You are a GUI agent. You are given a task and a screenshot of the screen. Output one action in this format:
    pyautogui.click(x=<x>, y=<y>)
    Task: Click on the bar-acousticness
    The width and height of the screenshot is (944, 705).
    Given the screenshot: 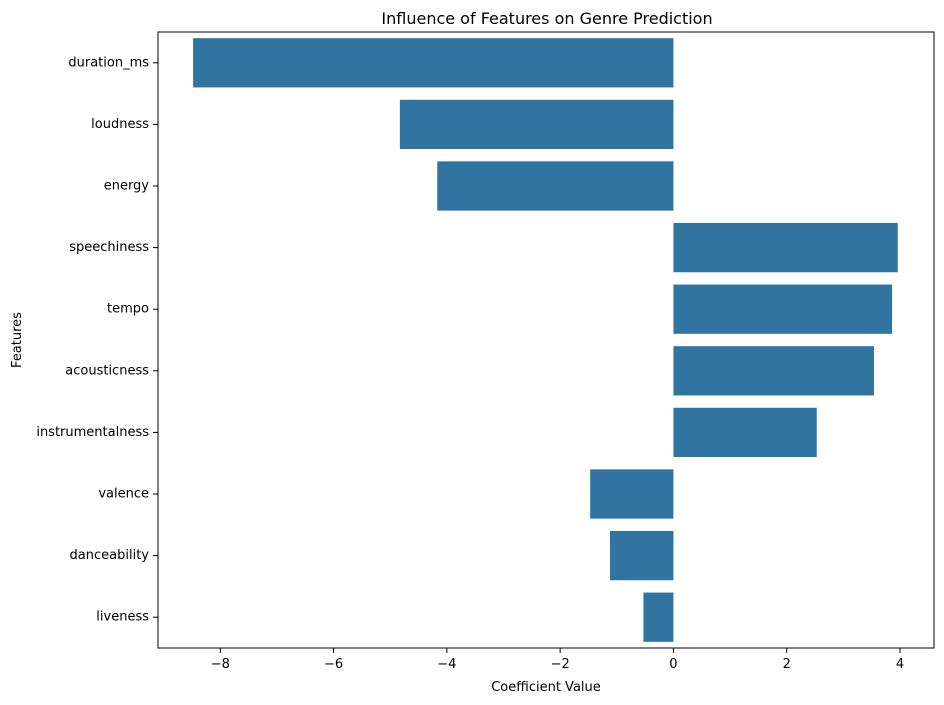 What is the action you would take?
    pyautogui.click(x=773, y=371)
    